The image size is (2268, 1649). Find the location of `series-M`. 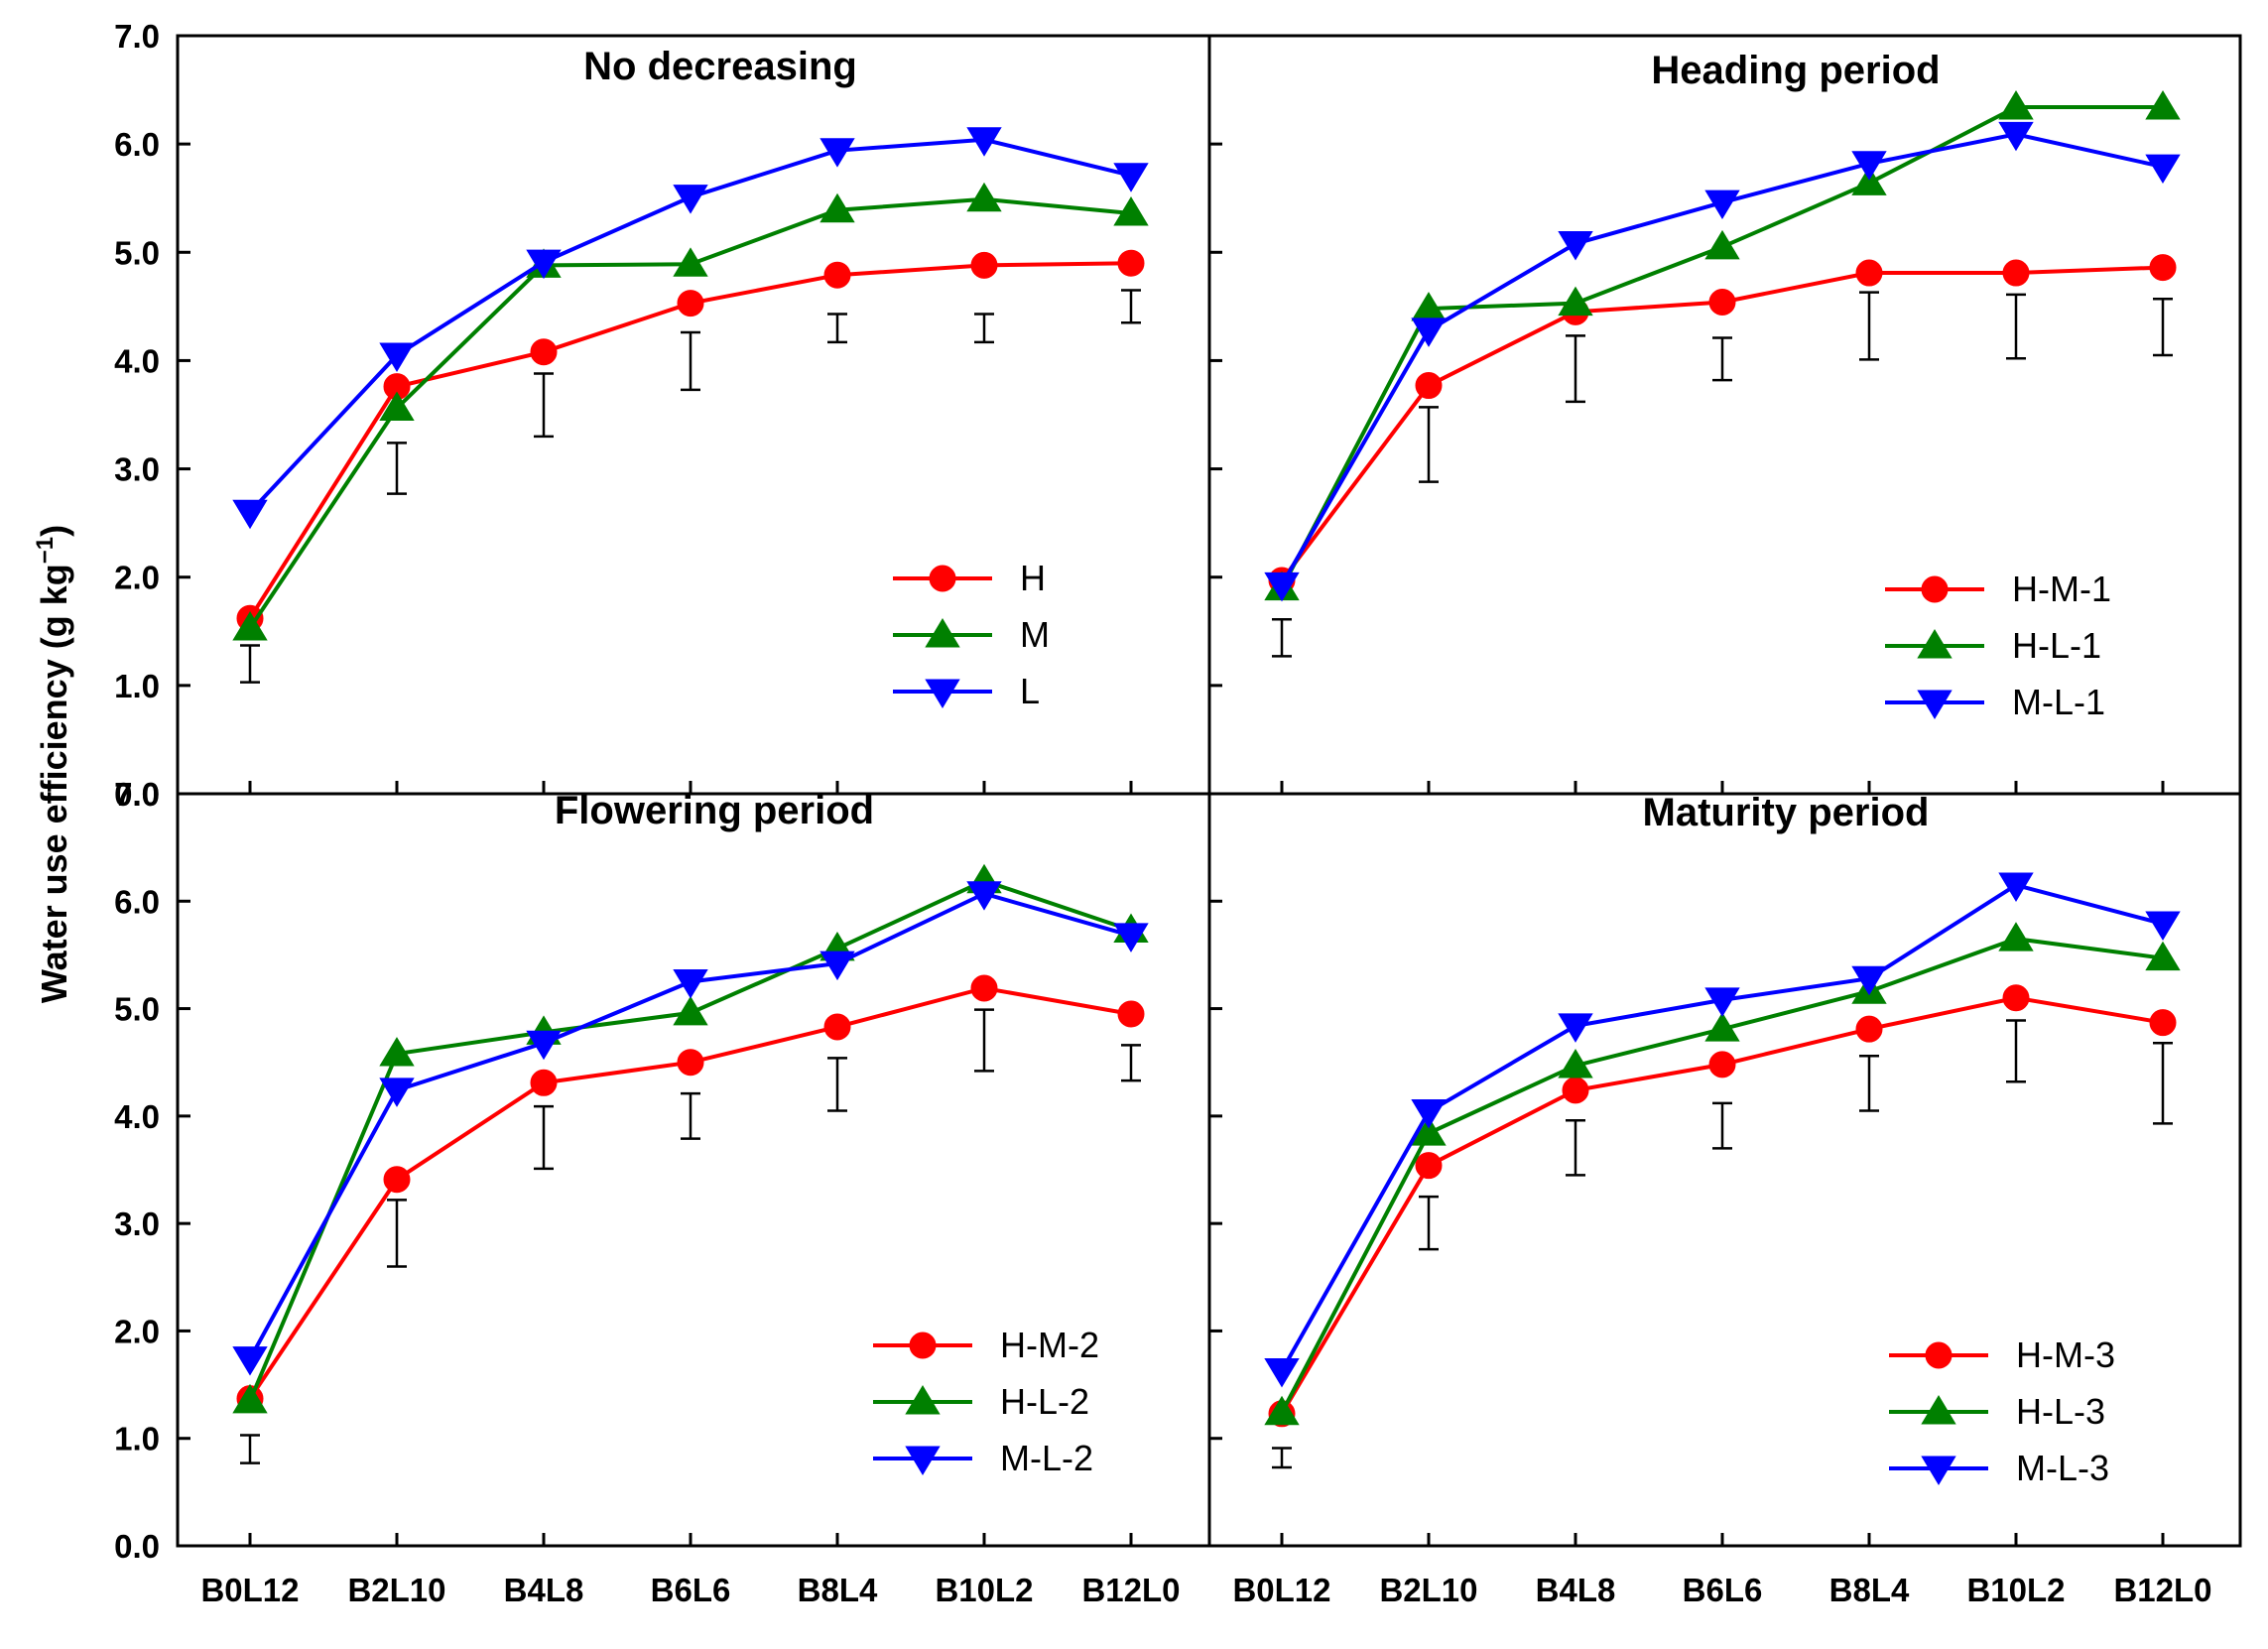

series-M is located at coordinates (690, 411).